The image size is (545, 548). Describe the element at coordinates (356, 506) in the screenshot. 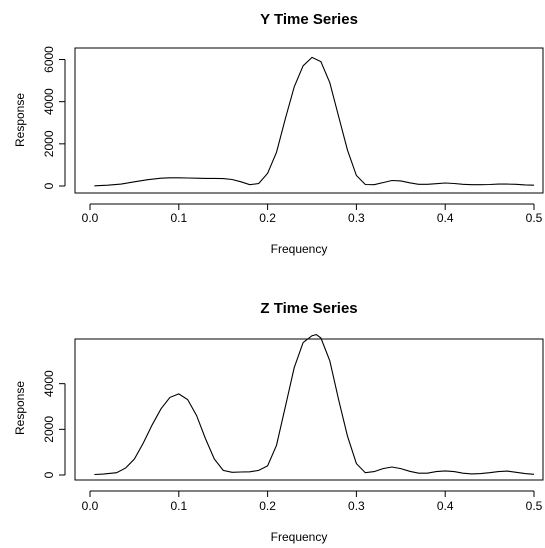

I see `x-tick-label-z-3: 0.3` at that location.